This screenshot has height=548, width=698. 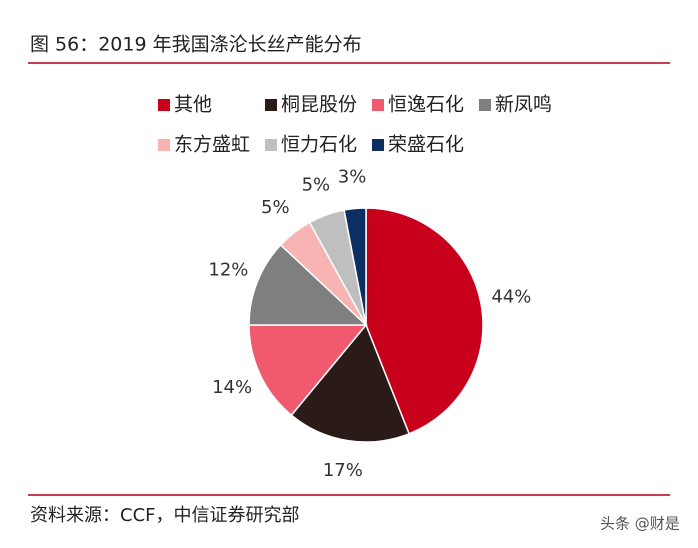 What do you see at coordinates (165, 515) in the screenshot?
I see `source: 资料来源：CCF，中信证券研究部` at bounding box center [165, 515].